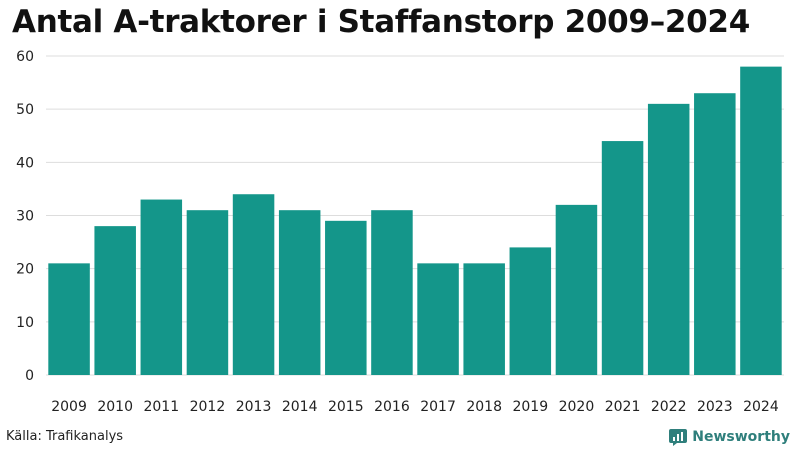 The width and height of the screenshot is (800, 450). I want to click on bar-2011, so click(161, 287).